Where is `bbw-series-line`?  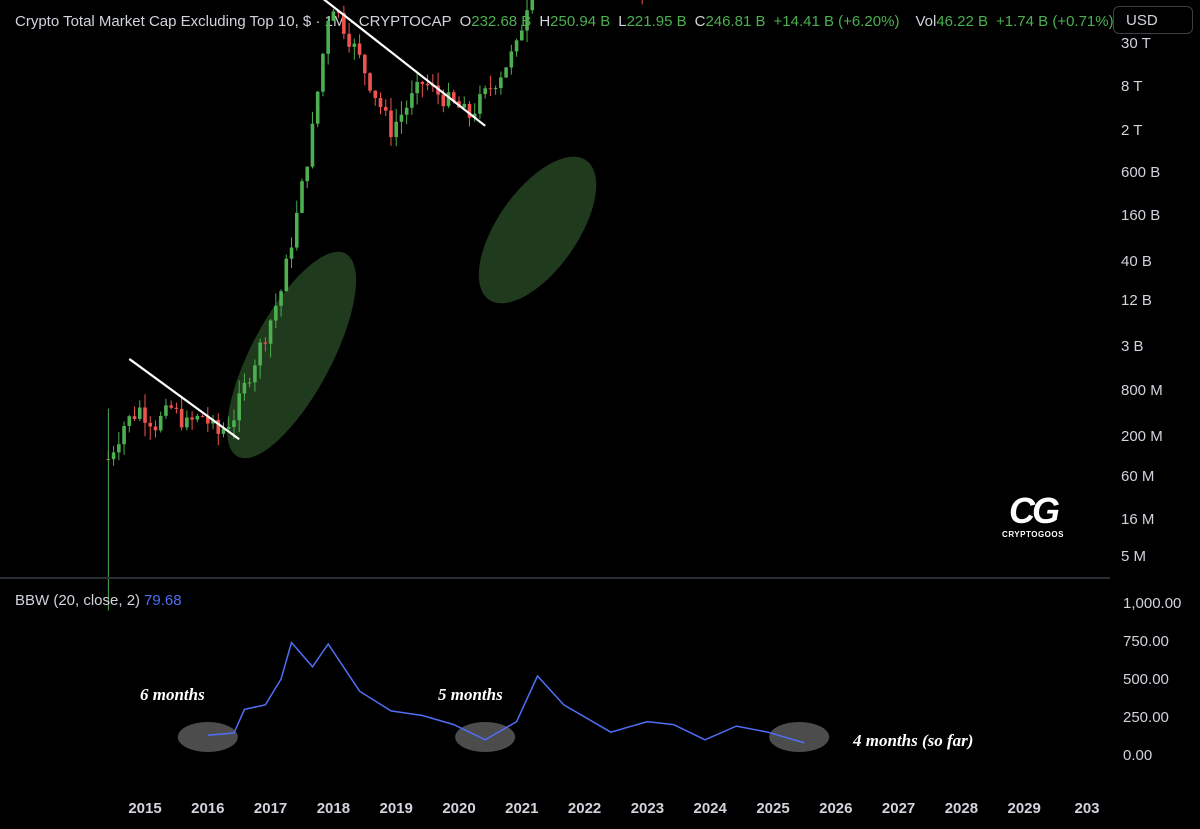
bbw-series-line is located at coordinates (506, 692).